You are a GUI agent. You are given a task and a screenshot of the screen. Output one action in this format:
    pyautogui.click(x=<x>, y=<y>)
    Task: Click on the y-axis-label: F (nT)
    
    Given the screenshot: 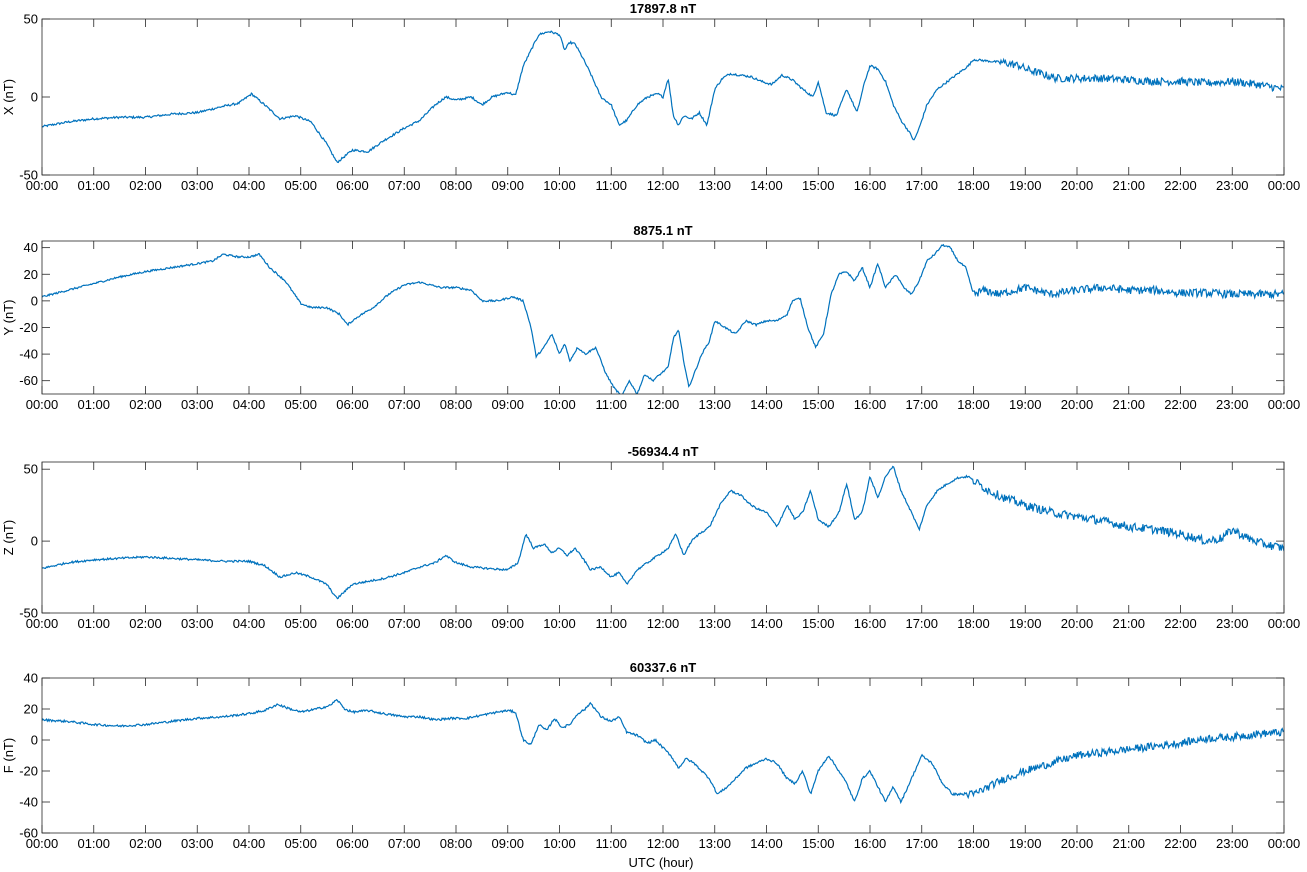 What is the action you would take?
    pyautogui.click(x=8, y=755)
    